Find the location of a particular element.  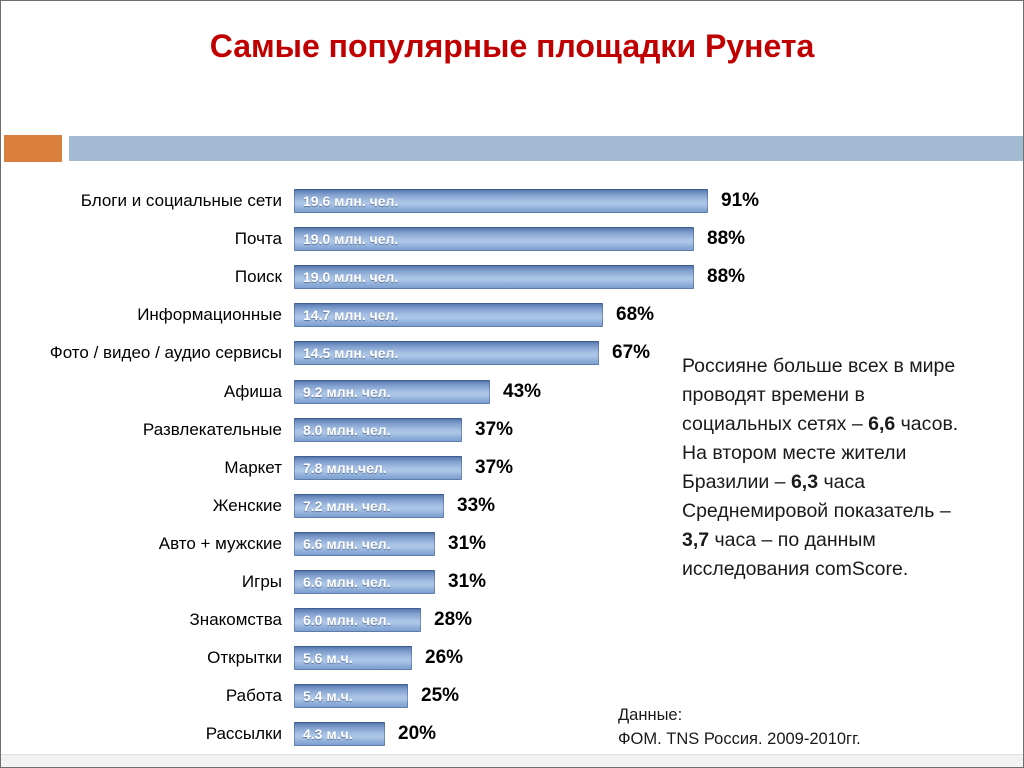

category-label: Информационные is located at coordinates (209, 315).